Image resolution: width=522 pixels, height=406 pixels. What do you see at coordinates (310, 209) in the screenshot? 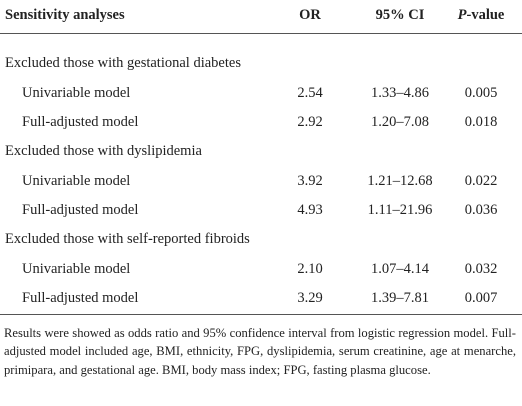
I see `data-cell: 4.93` at bounding box center [310, 209].